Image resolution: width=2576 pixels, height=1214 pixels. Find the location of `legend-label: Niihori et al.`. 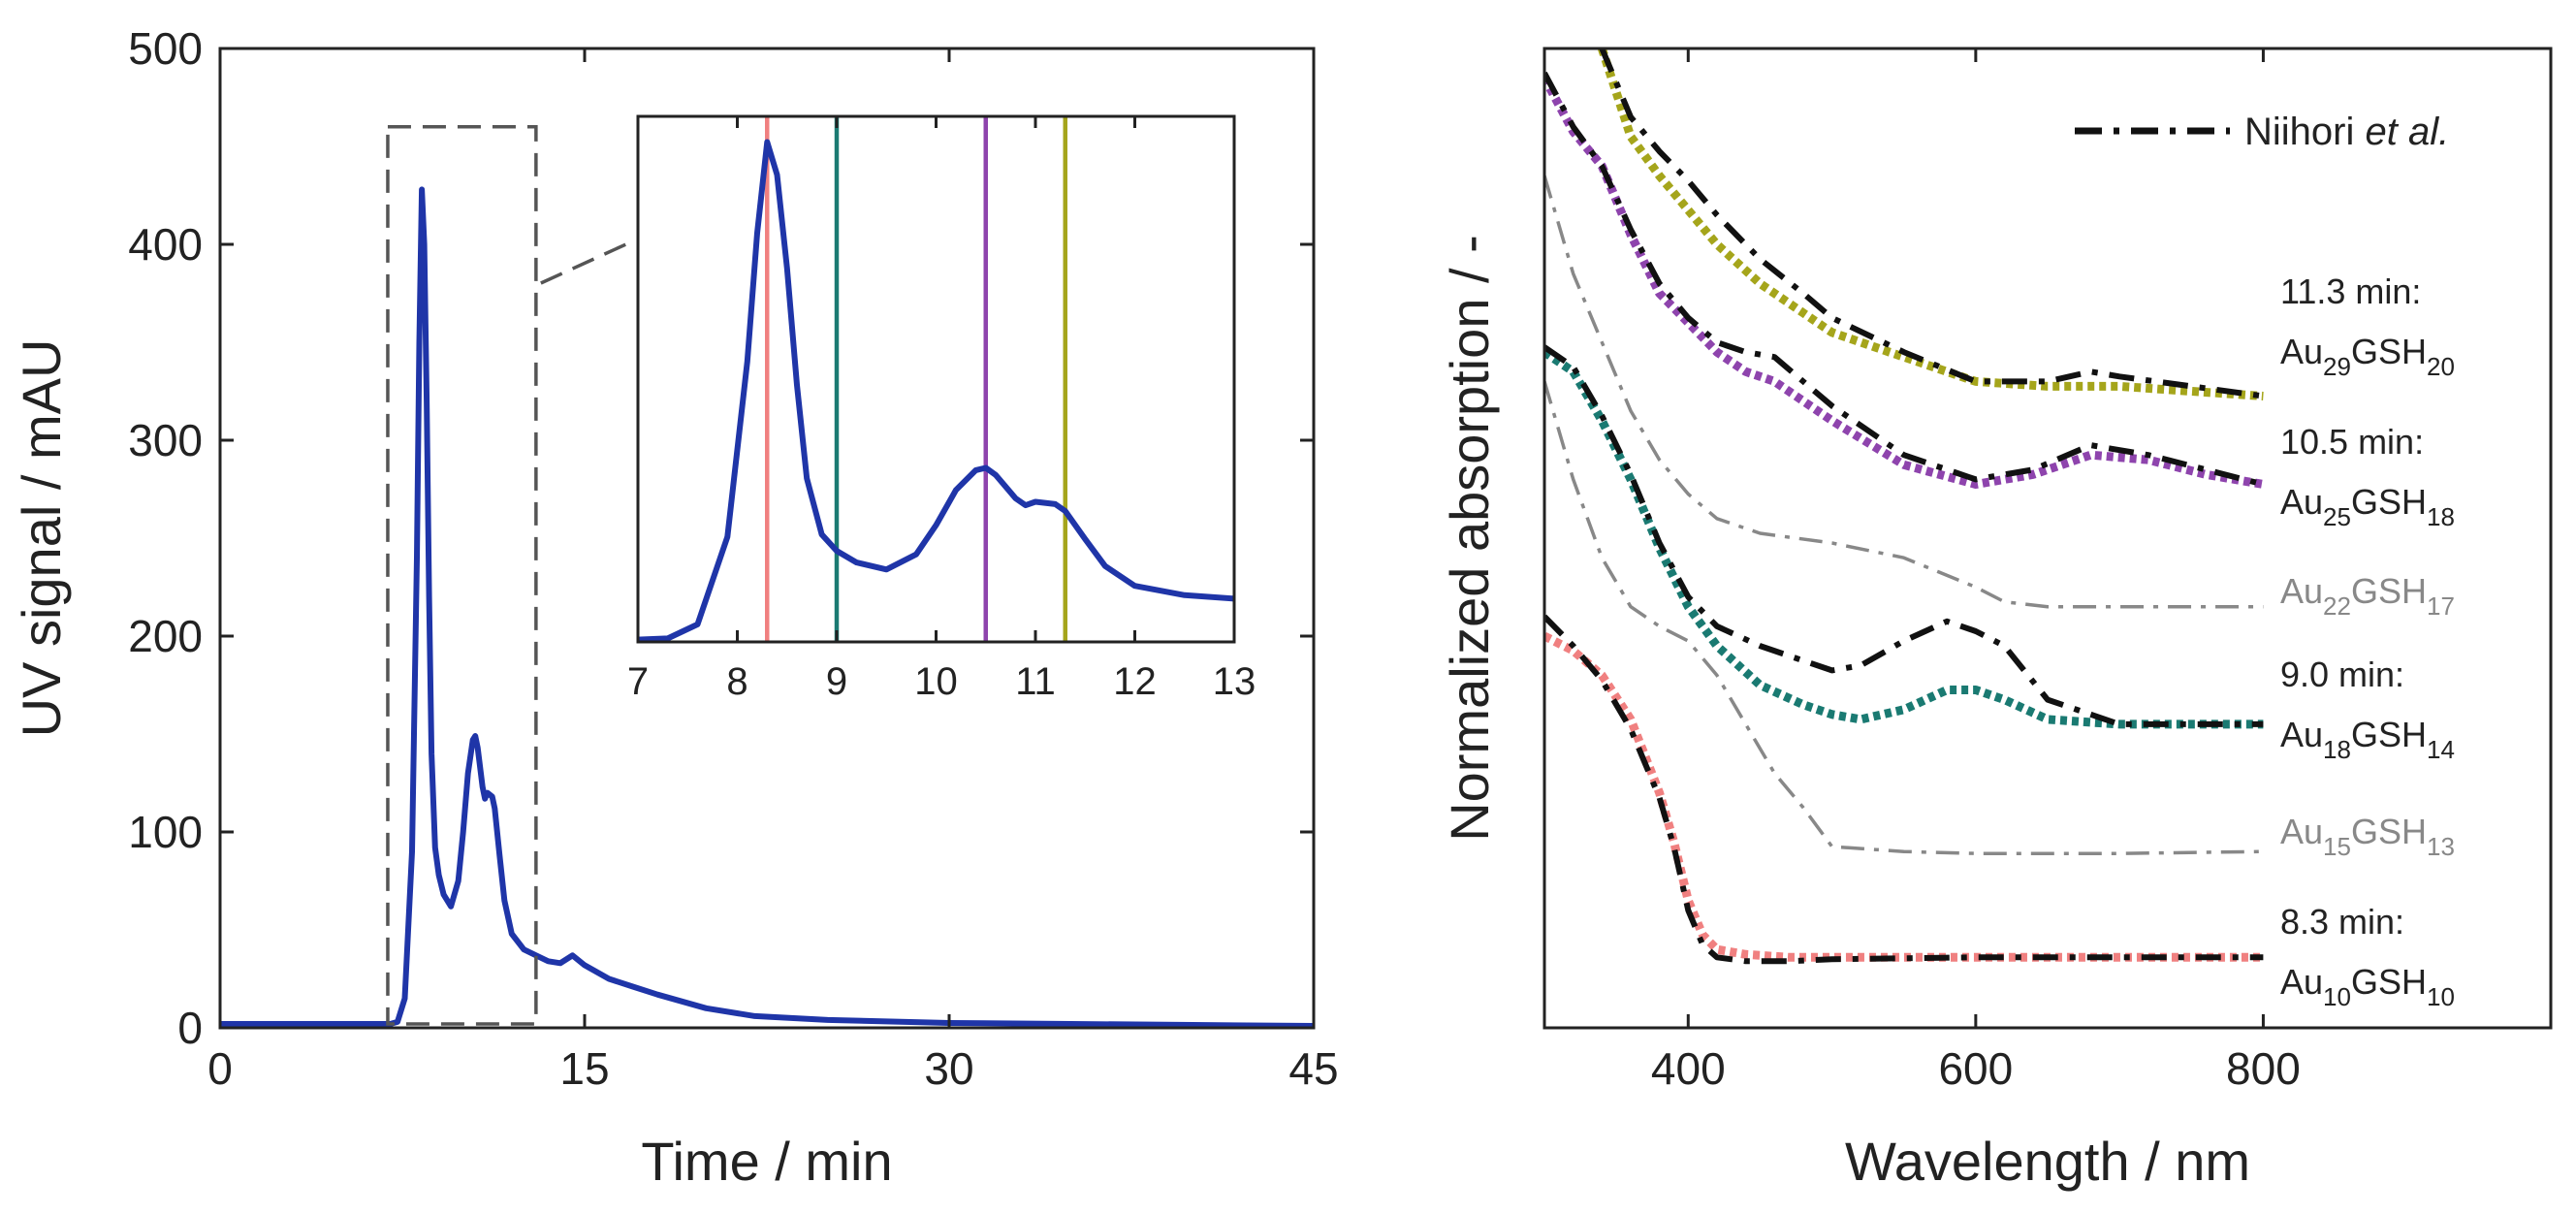

legend-label: Niihori et al. is located at coordinates (2346, 132).